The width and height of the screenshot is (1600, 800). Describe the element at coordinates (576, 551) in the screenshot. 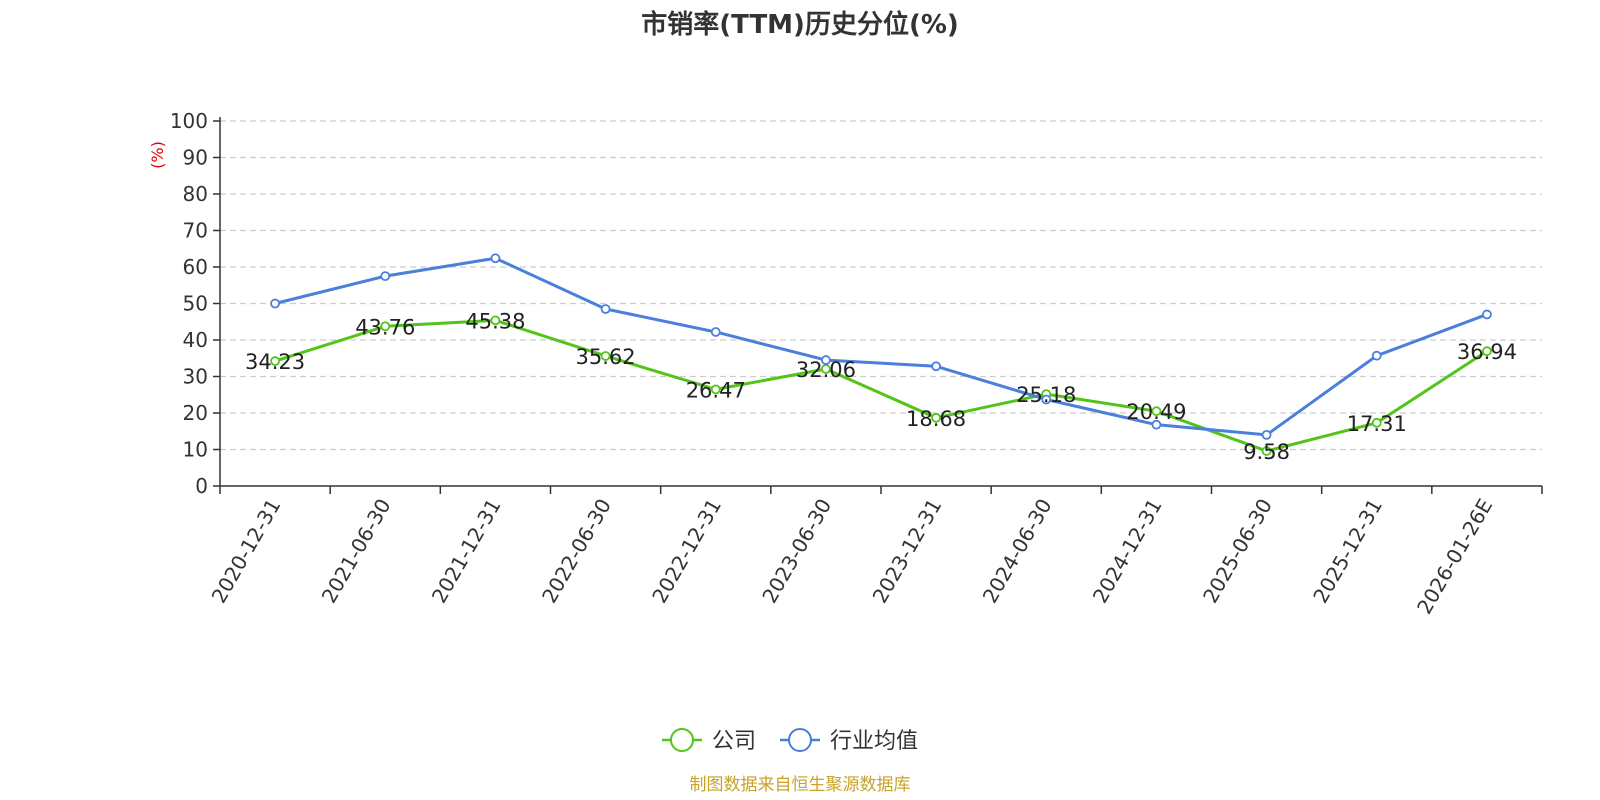

I see `x-tick-label: 2022-06-30` at that location.